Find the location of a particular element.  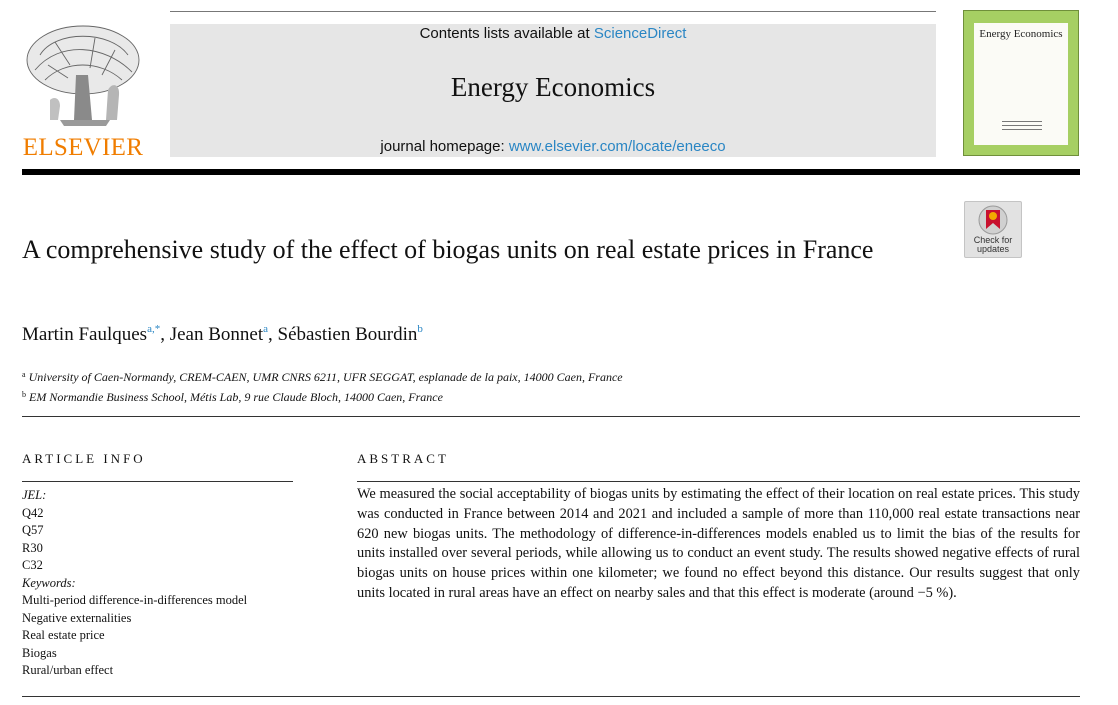

section-divider is located at coordinates (551, 416).